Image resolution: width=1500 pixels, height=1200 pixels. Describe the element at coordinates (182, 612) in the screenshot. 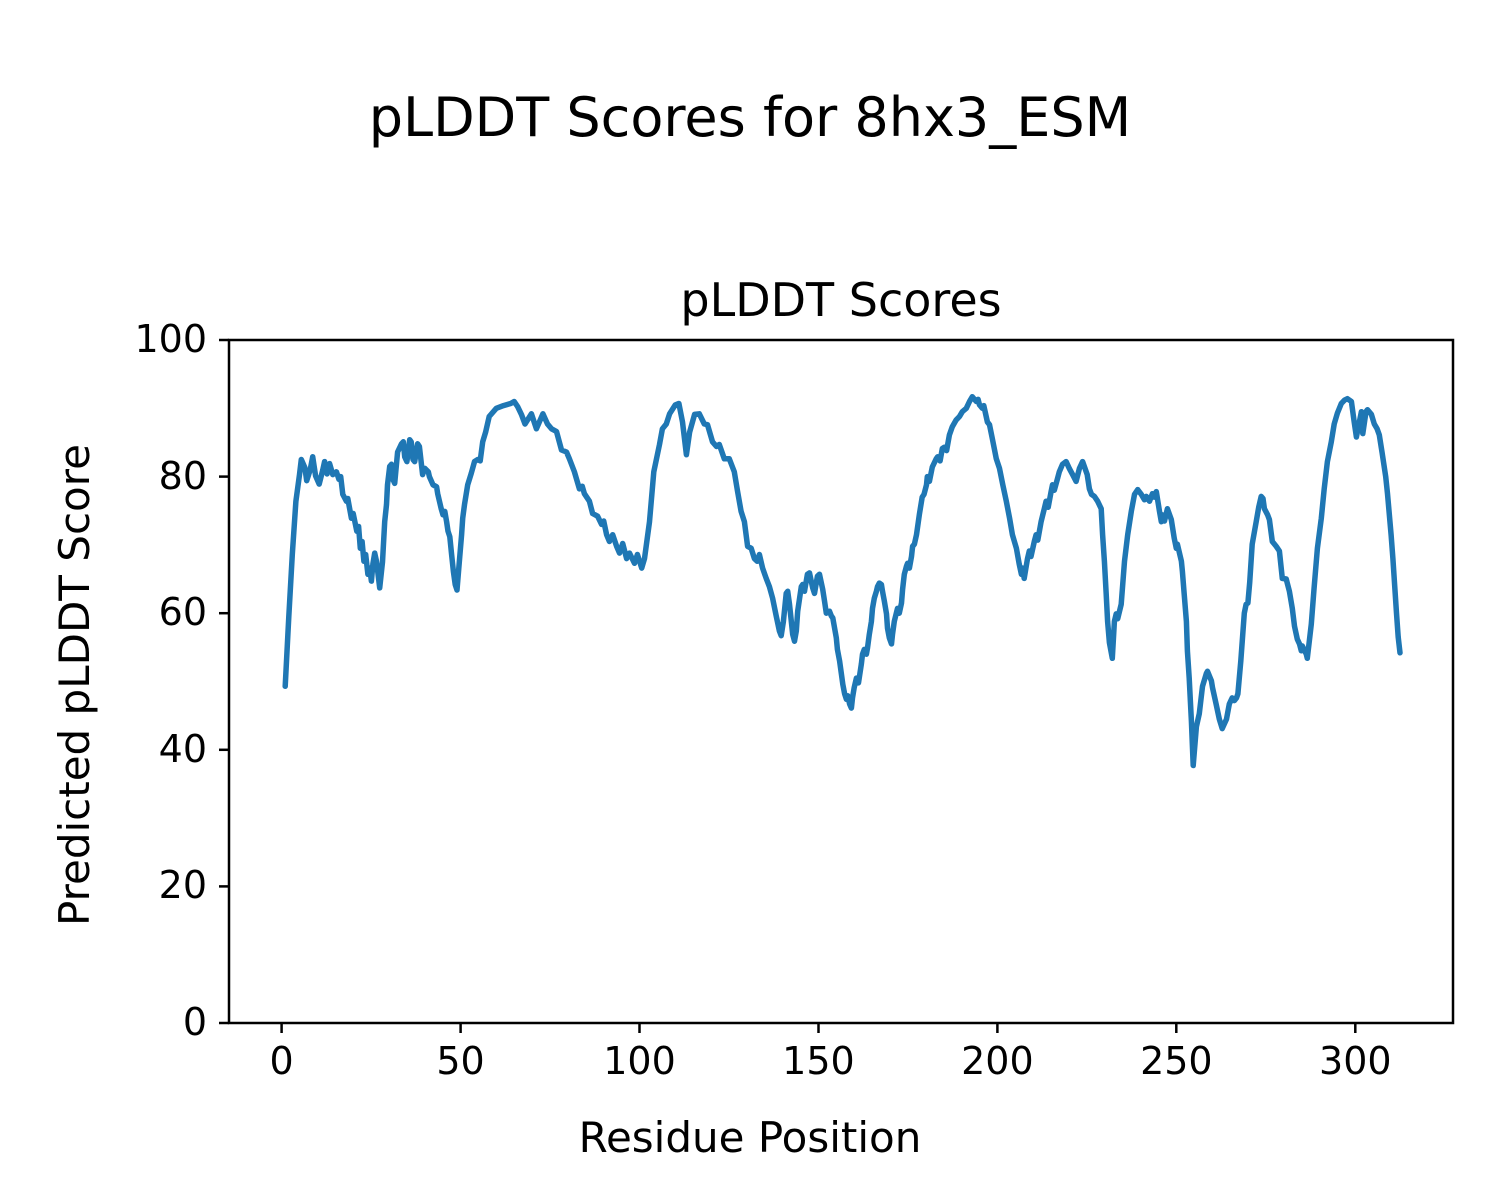

I see `y-tick-label: 60` at that location.